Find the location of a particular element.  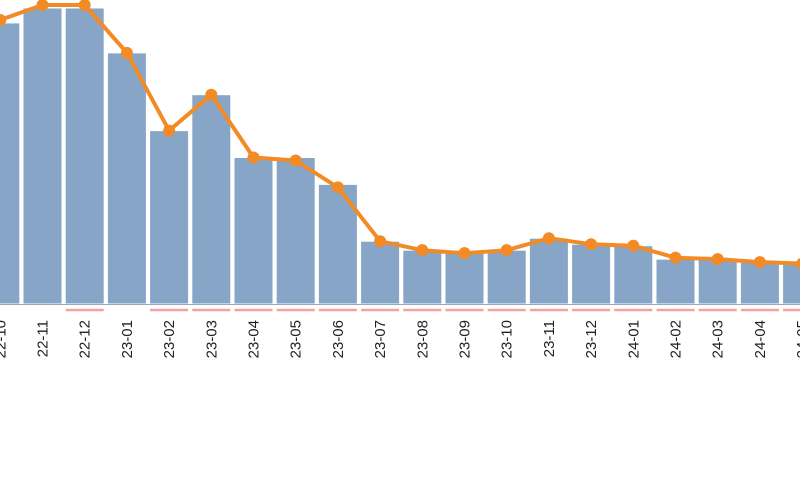

x-tick-label: 24-05 is located at coordinates (797, 339).